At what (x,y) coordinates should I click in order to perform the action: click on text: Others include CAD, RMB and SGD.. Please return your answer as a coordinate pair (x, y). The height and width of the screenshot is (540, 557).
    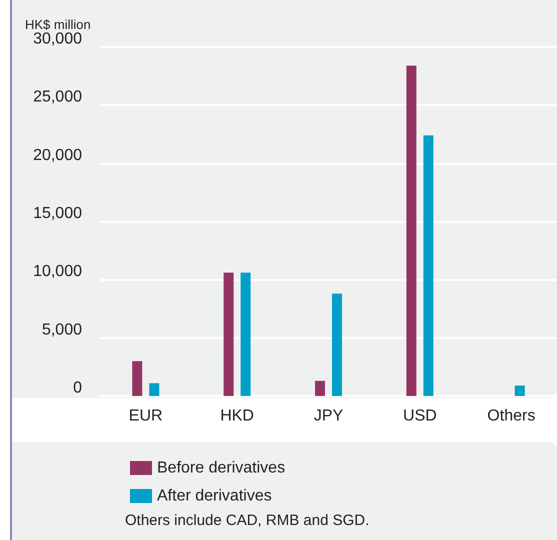
    Looking at the image, I should click on (247, 520).